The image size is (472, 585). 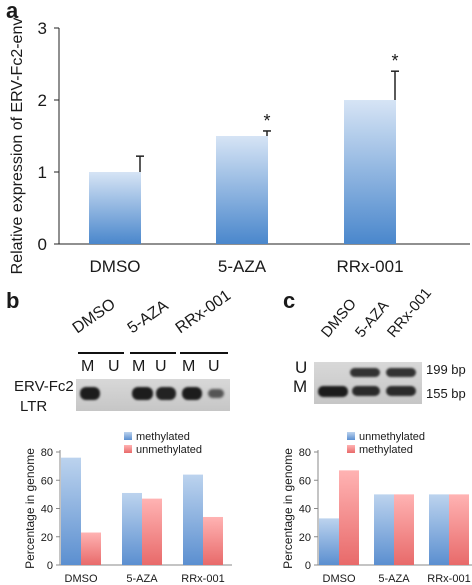 What do you see at coordinates (169, 450) in the screenshot?
I see `chart-b-legend-label: unmethylated` at bounding box center [169, 450].